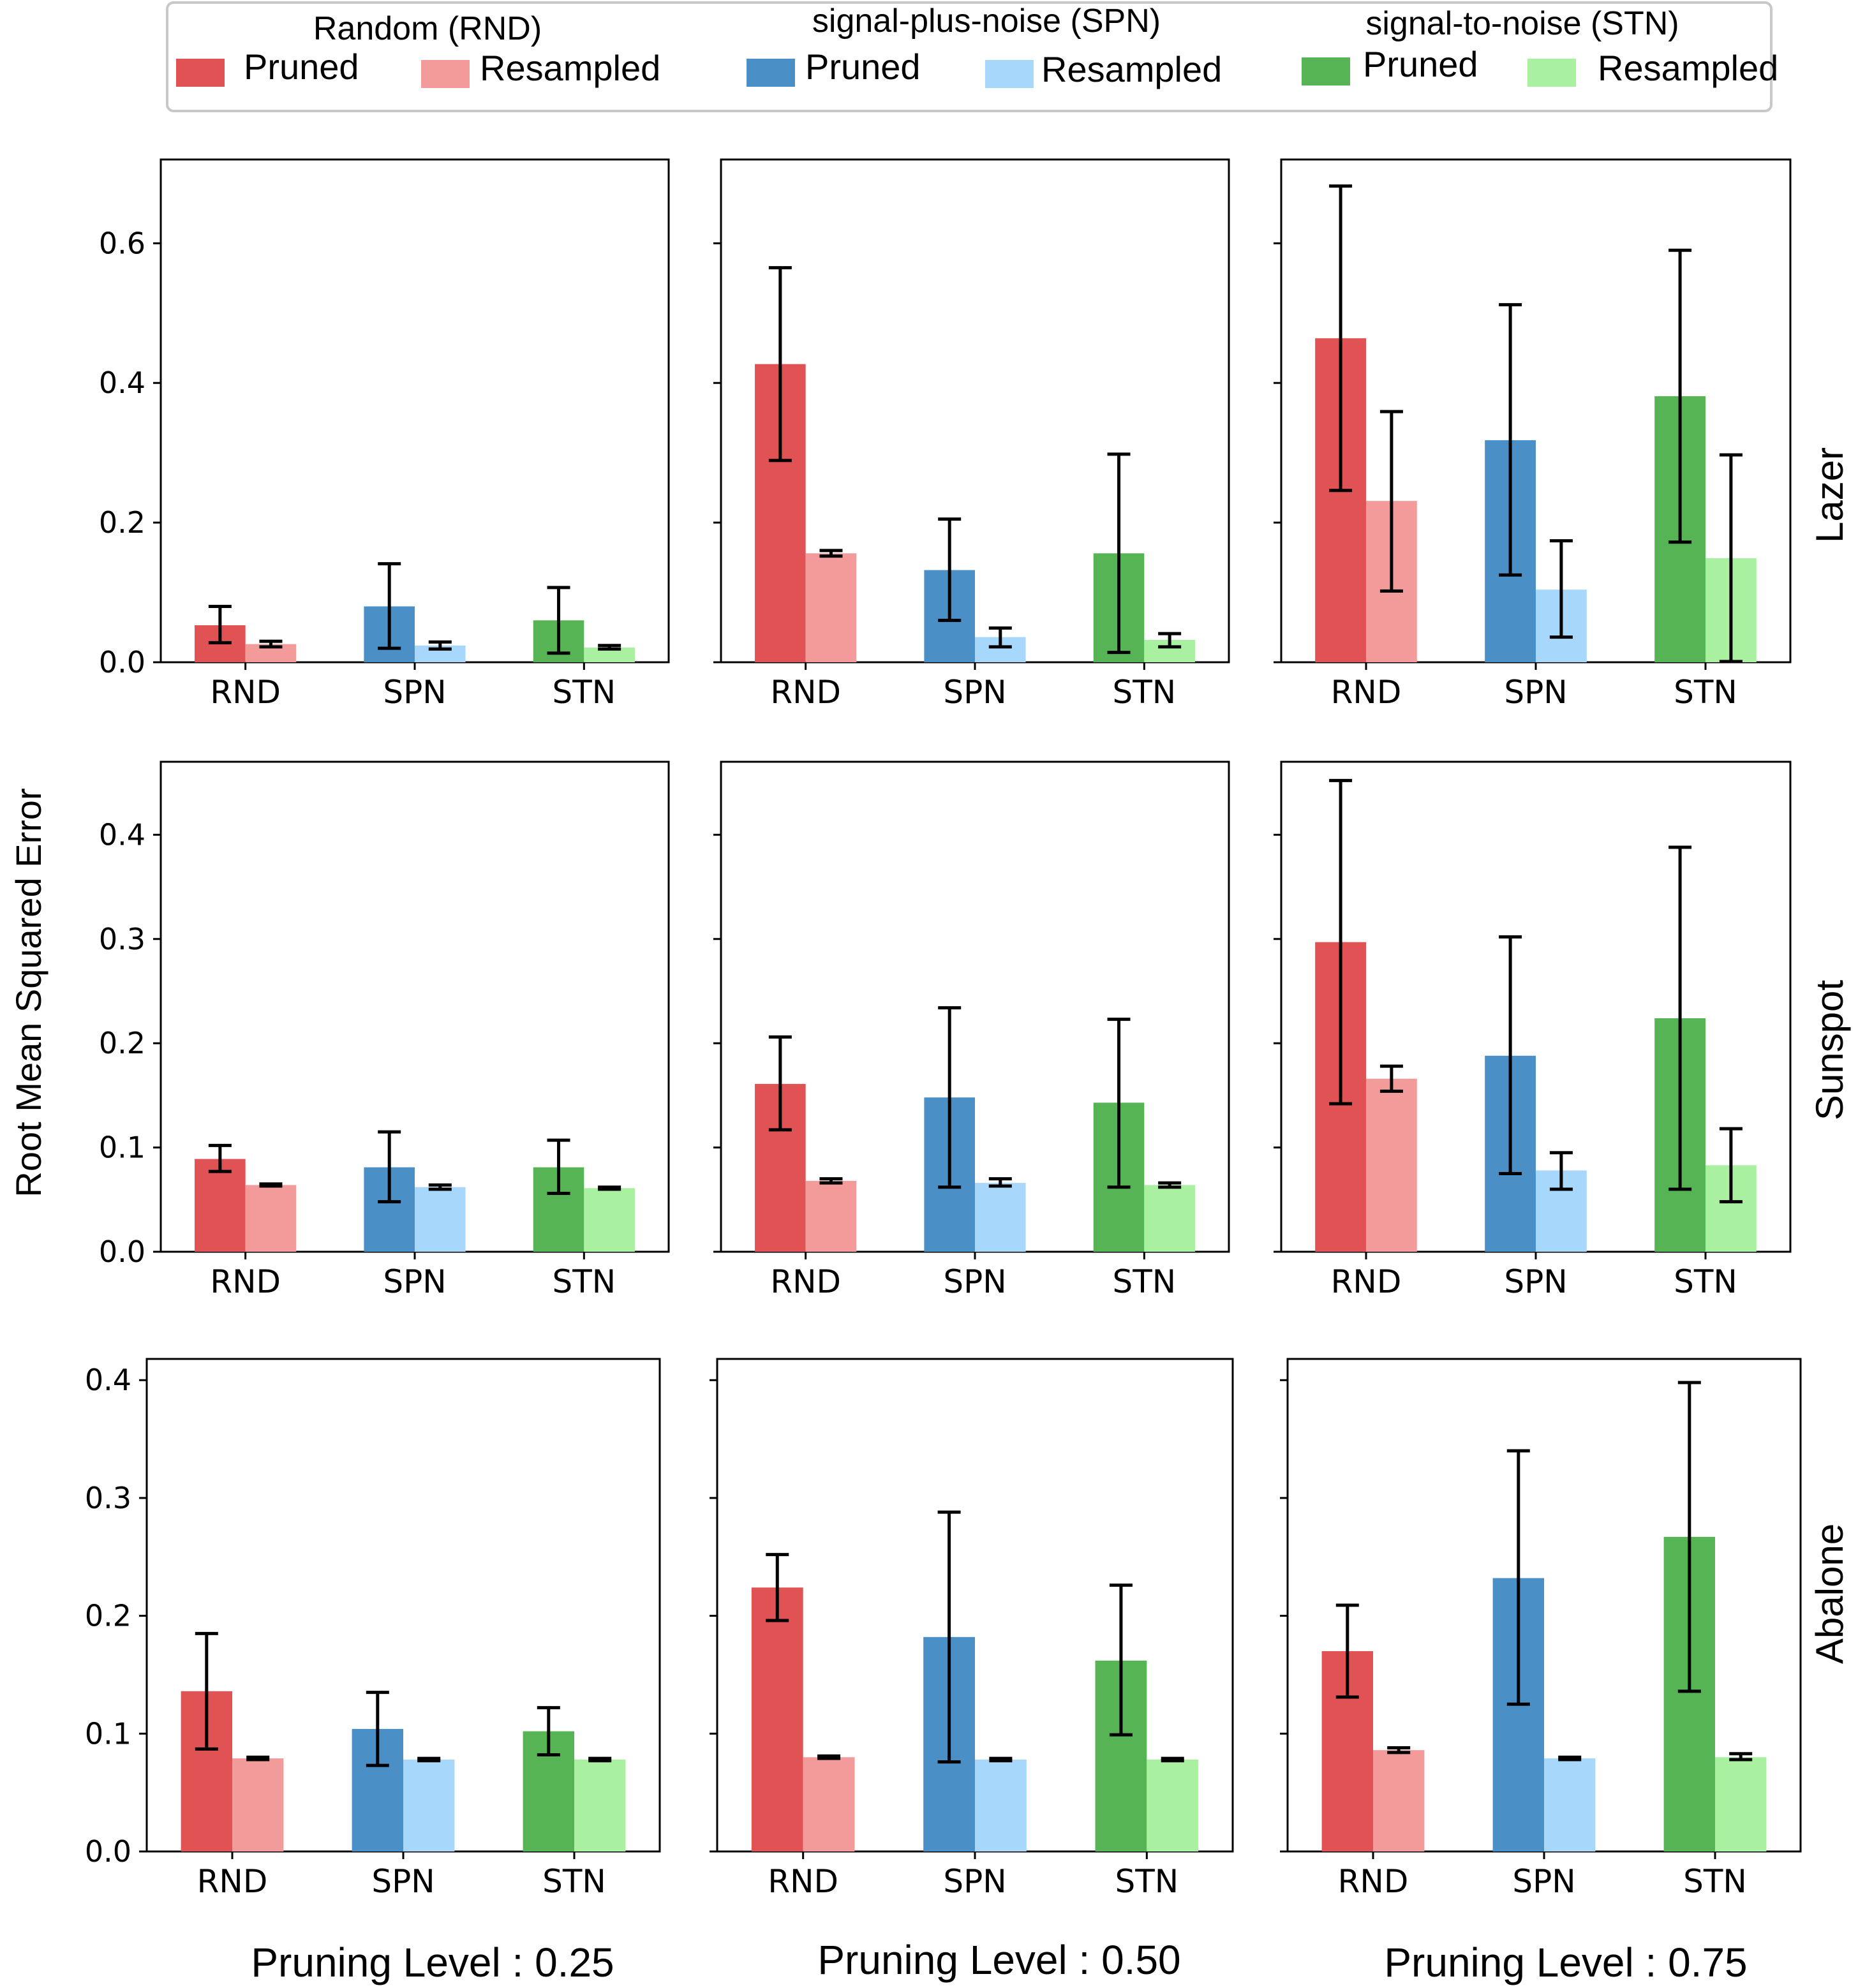 This screenshot has width=1858, height=1988. Describe the element at coordinates (1829, 495) in the screenshot. I see `row-label-lazer: Lazer` at that location.